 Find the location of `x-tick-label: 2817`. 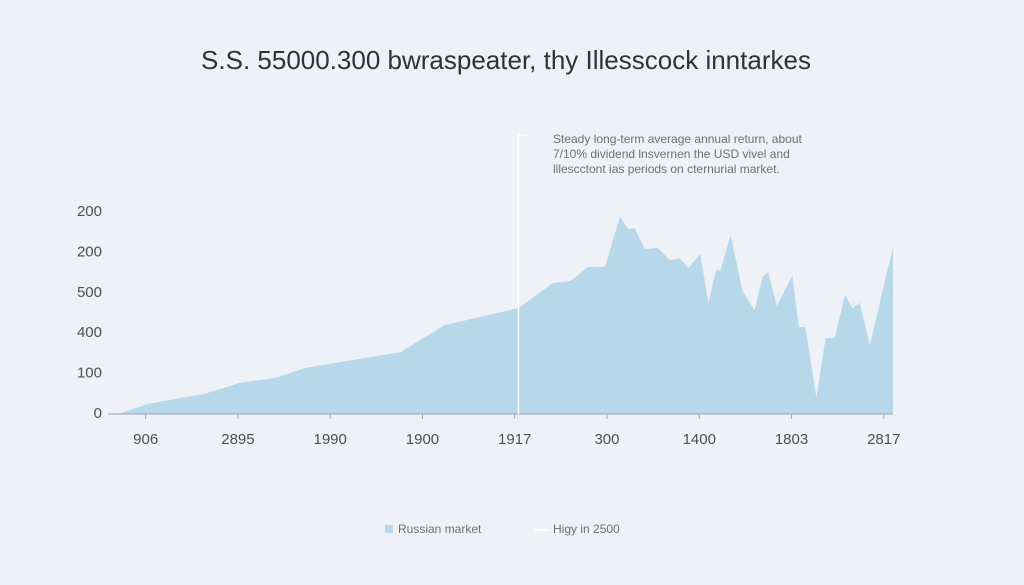

x-tick-label: 2817 is located at coordinates (883, 439).